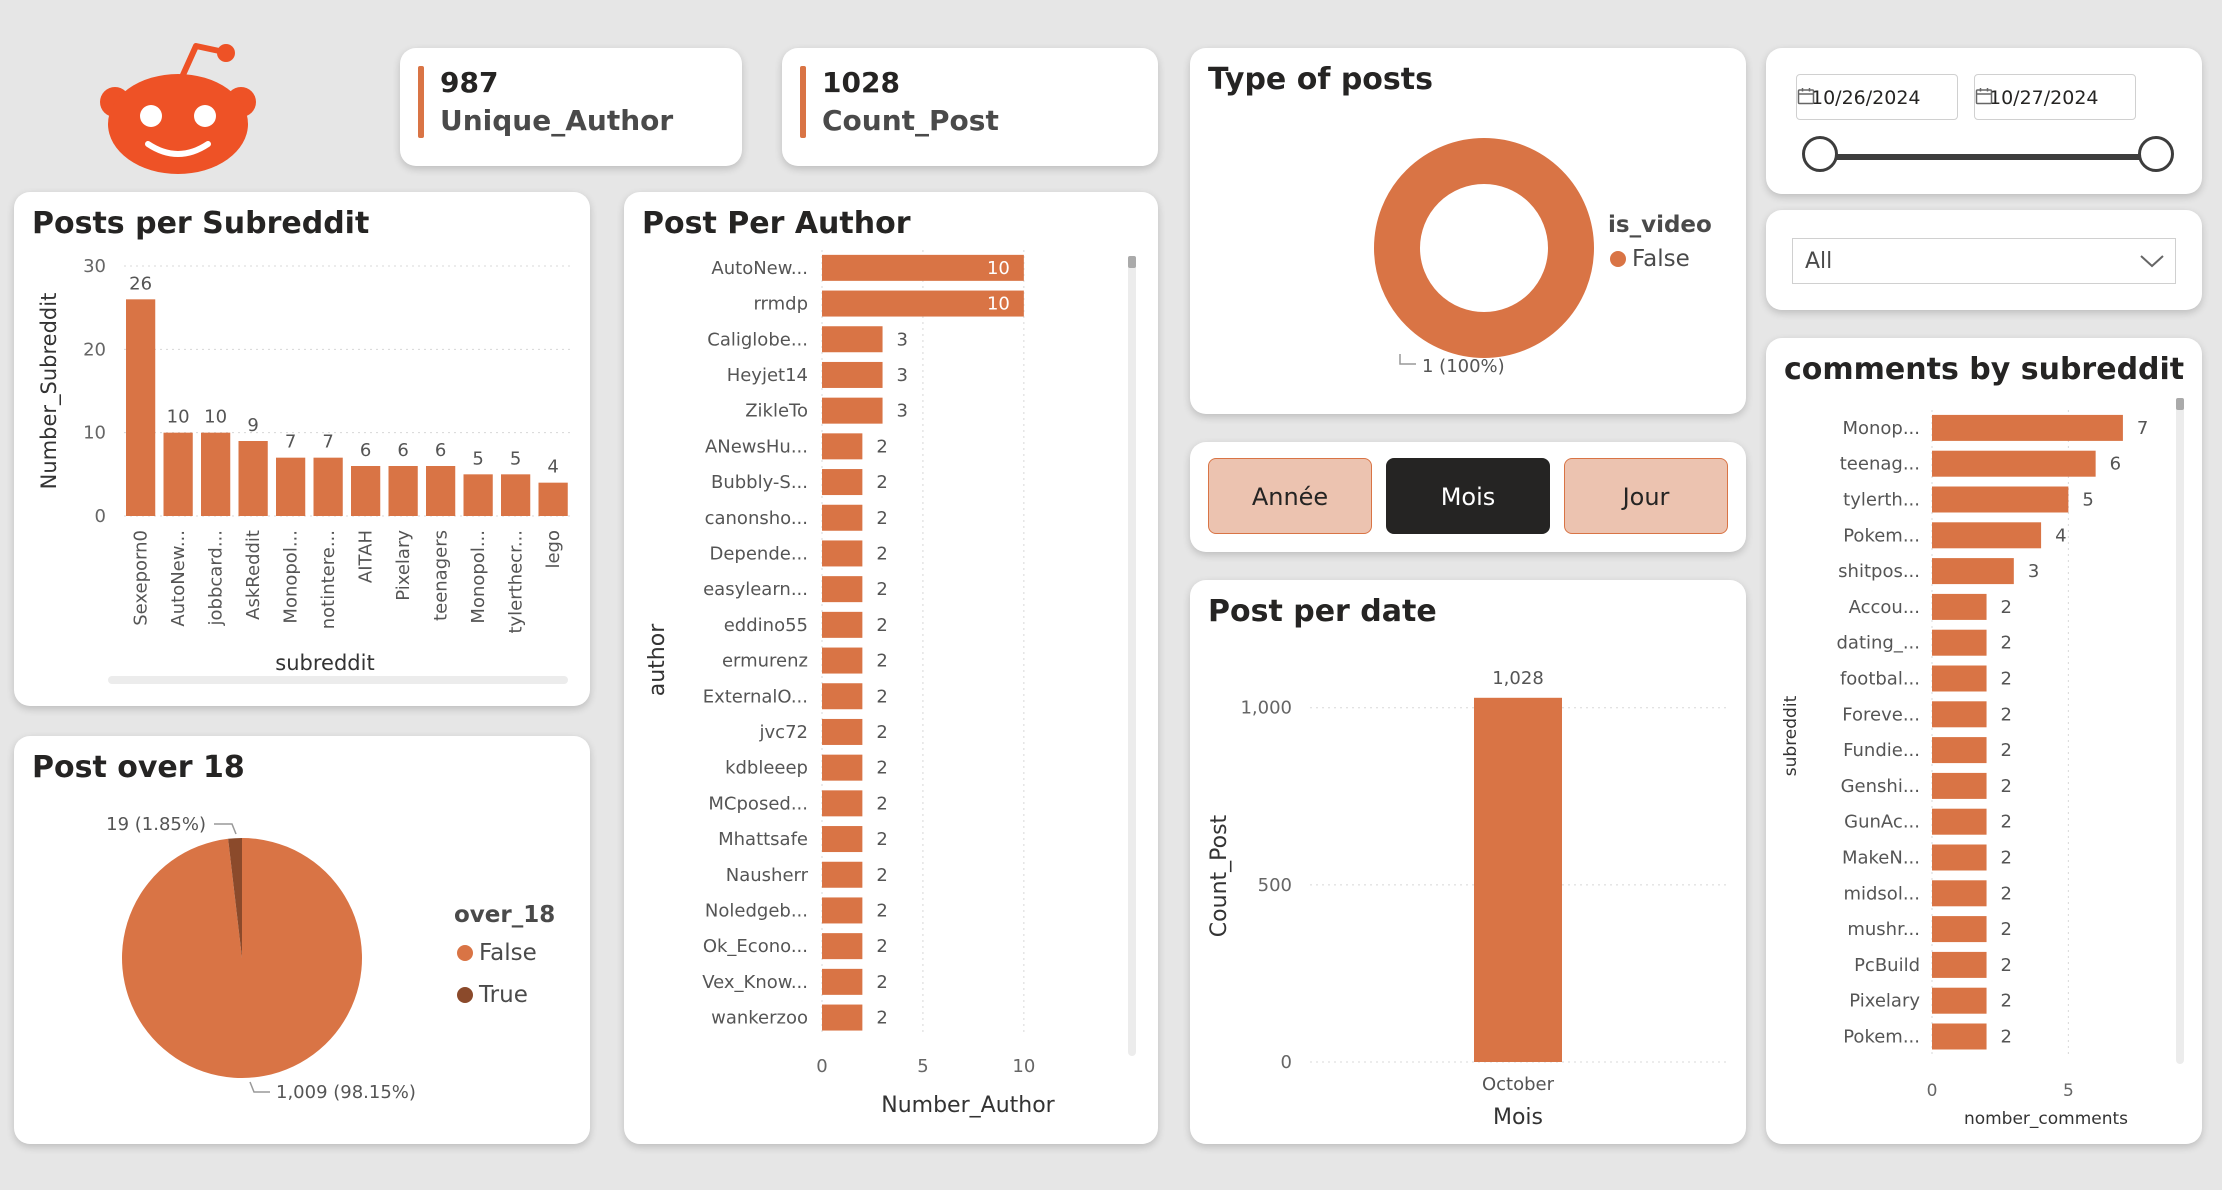 Image resolution: width=2222 pixels, height=1190 pixels. What do you see at coordinates (1877, 97) in the screenshot?
I see `start-date-input: 10/26/2024` at bounding box center [1877, 97].